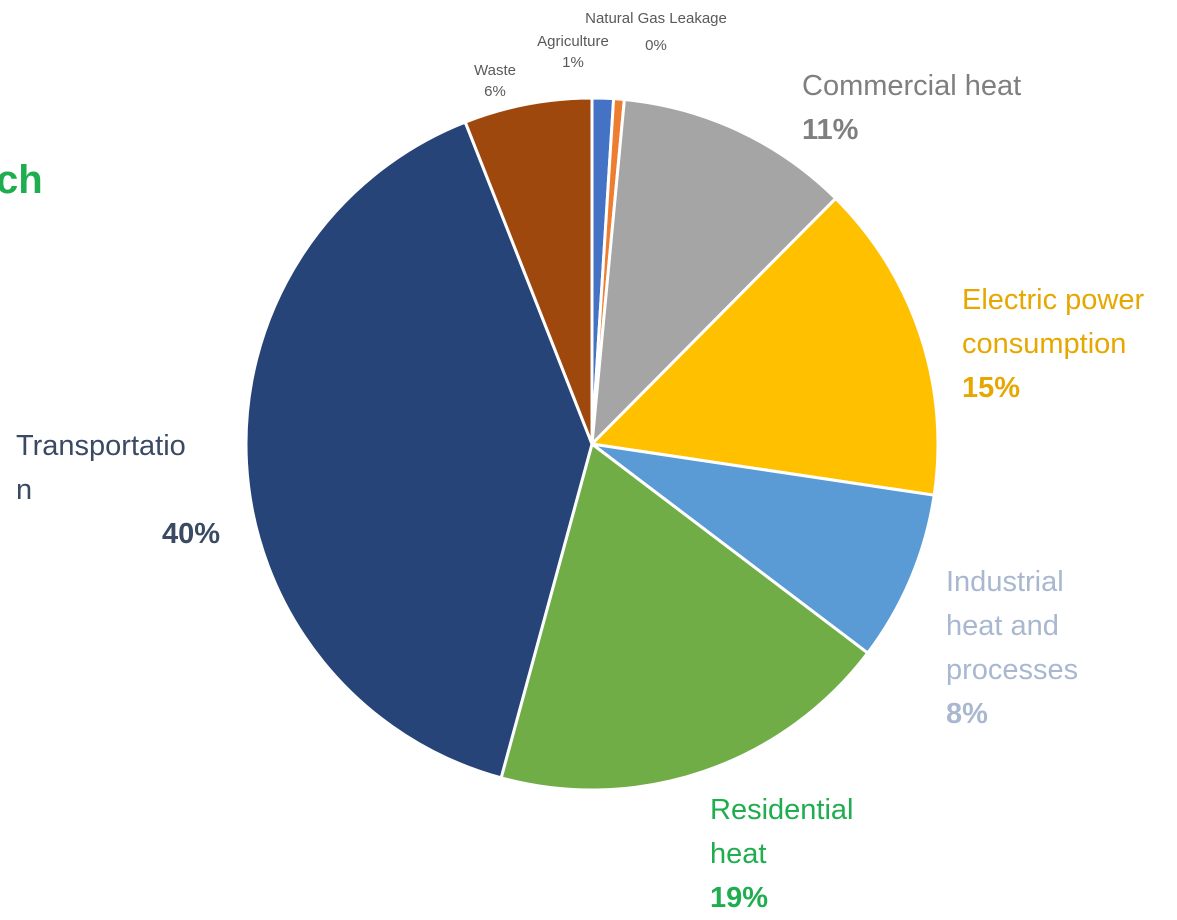  What do you see at coordinates (495, 91) in the screenshot?
I see `label-waste-pct: 6%` at bounding box center [495, 91].